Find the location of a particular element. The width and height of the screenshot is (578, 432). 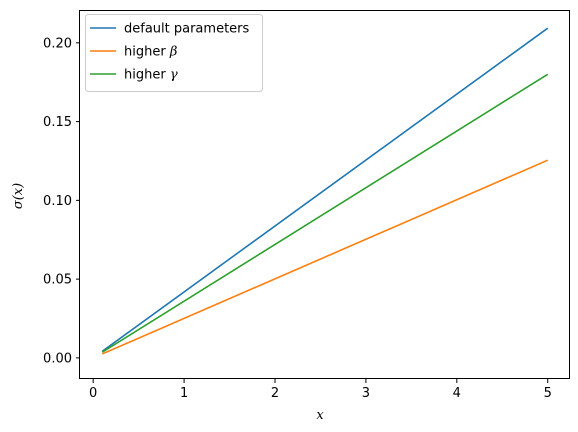

y-axis: 0.00 0.05 0.10 0.15 0.20 is located at coordinates (61, 201).